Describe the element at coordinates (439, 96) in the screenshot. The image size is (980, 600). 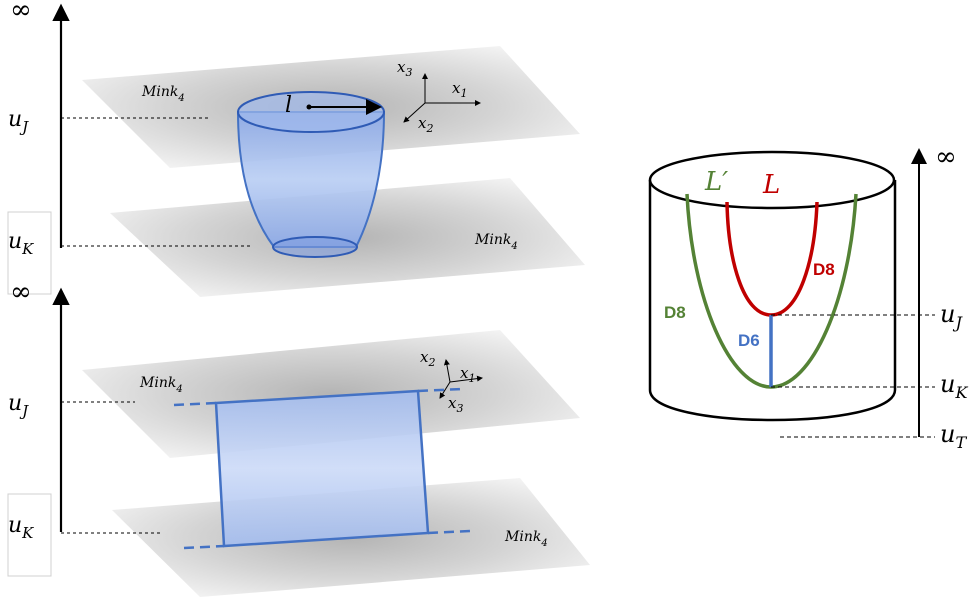
I see `top-coordinate-axes: x3 x1 x2` at that location.